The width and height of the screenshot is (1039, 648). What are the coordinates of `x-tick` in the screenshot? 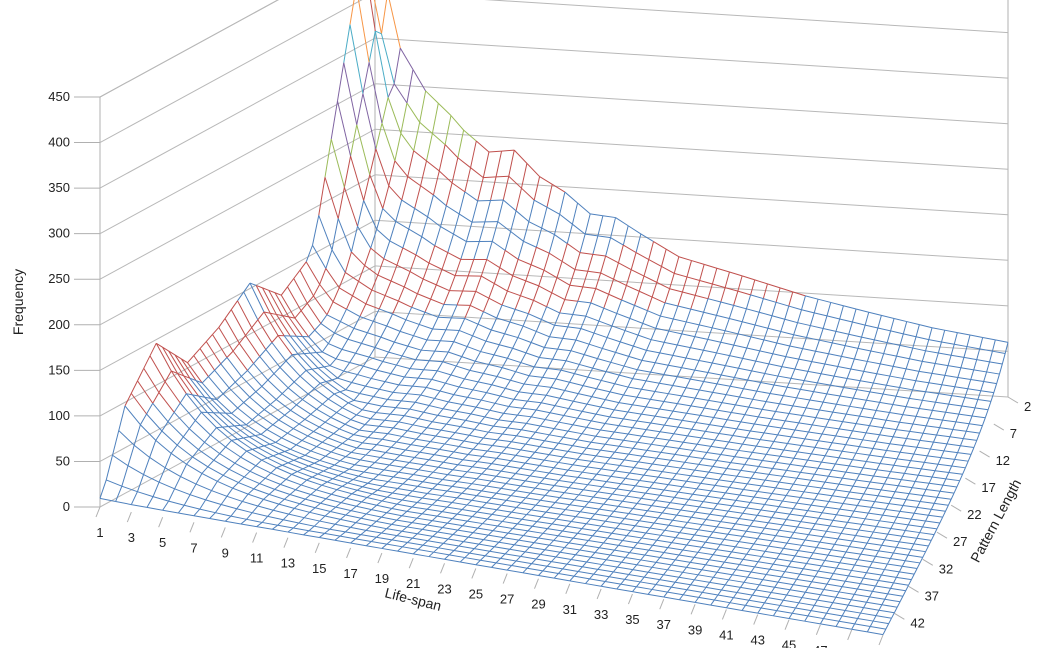 It's located at (286, 542).